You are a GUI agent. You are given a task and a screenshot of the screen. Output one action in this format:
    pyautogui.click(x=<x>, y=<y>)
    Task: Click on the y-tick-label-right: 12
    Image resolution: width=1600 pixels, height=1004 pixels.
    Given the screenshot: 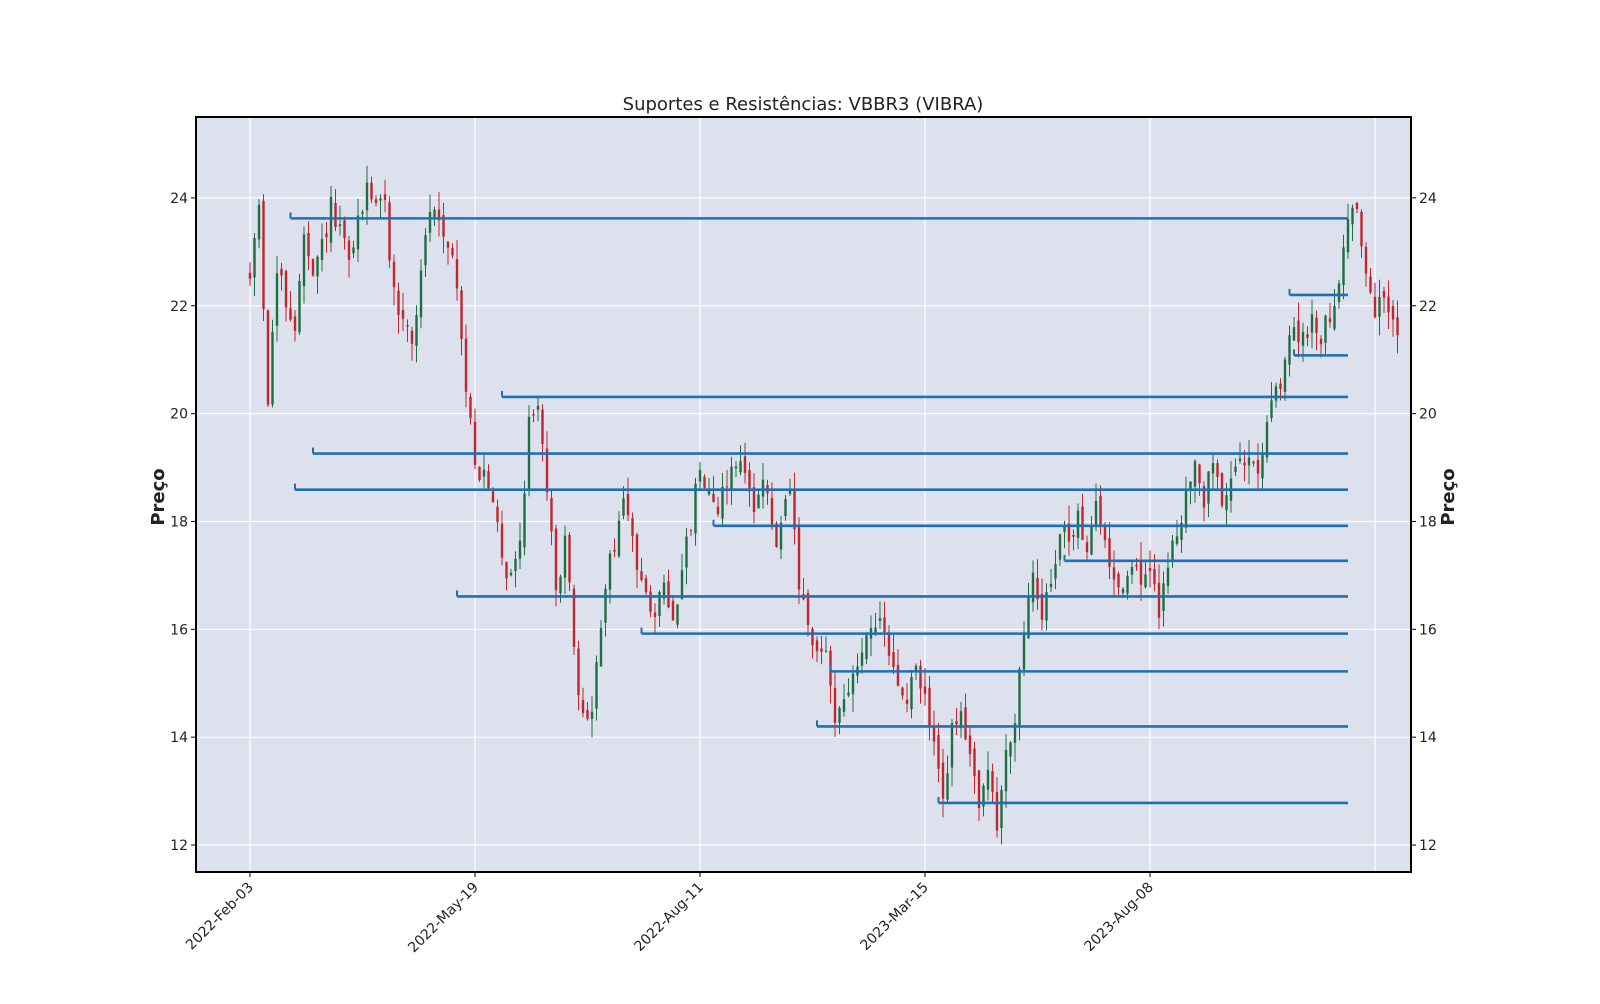 What is the action you would take?
    pyautogui.click(x=1428, y=846)
    